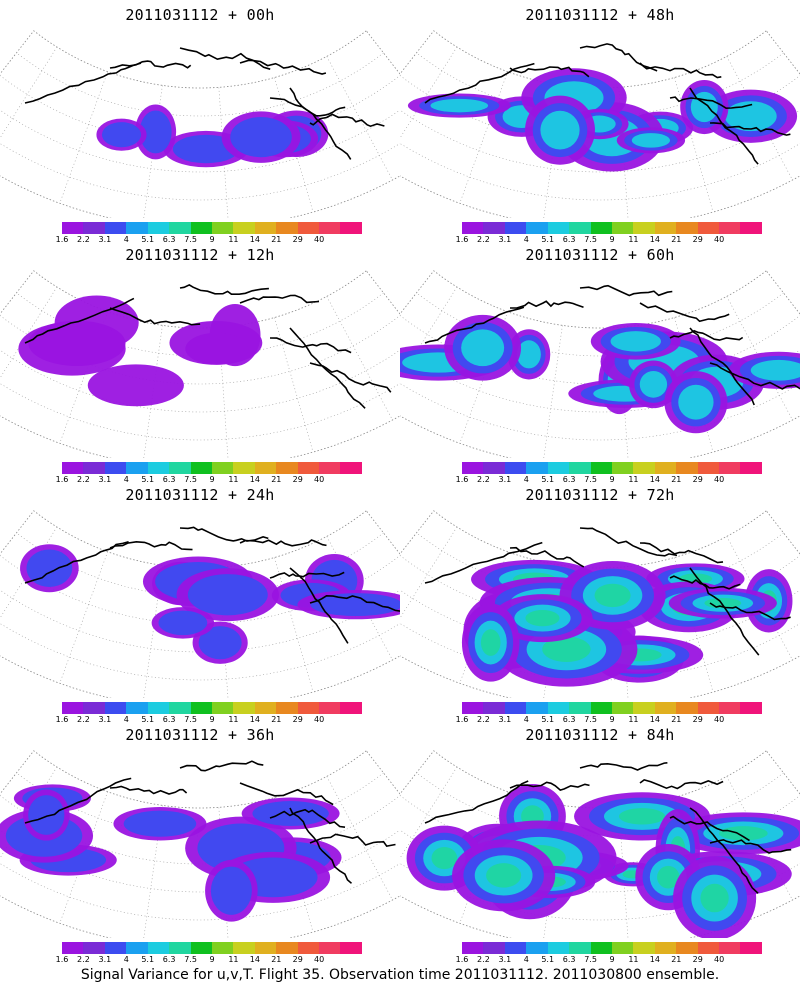 The image size is (800, 1000). Describe the element at coordinates (462, 959) in the screenshot. I see `colorbar-tick-label: 1.6` at that location.